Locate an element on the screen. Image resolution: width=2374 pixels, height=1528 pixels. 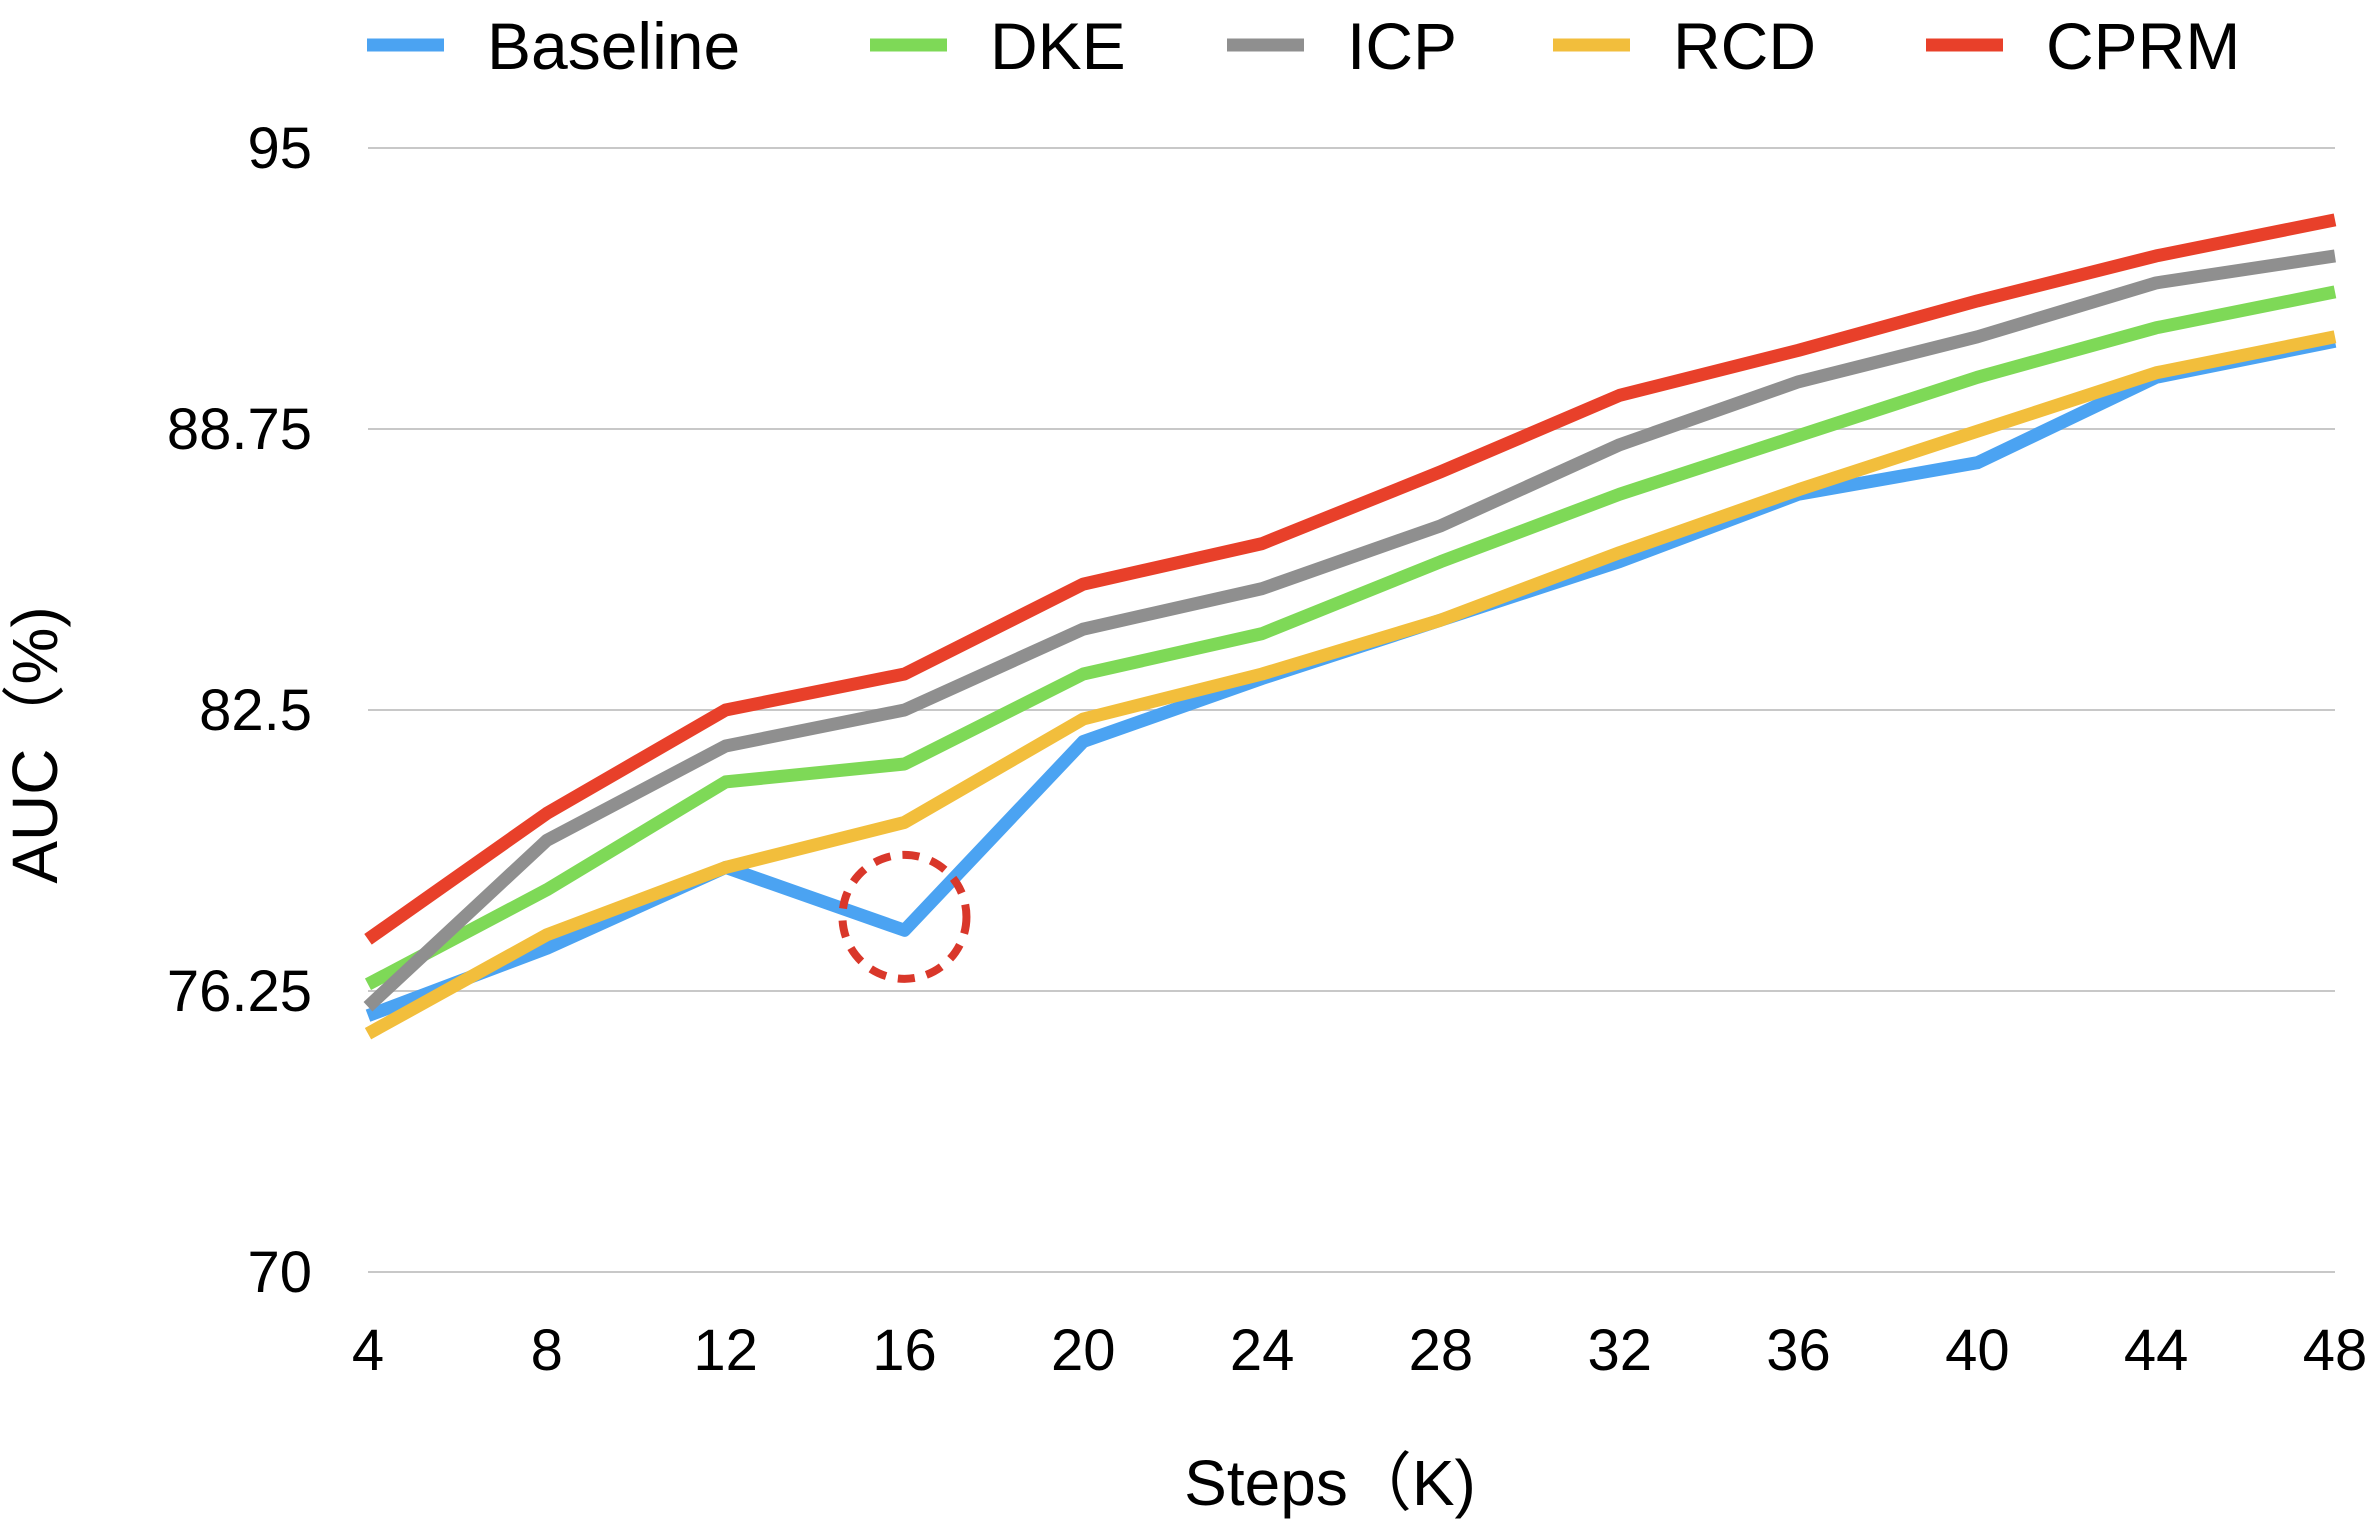
legend-item-dke: DKE is located at coordinates (998, 46).